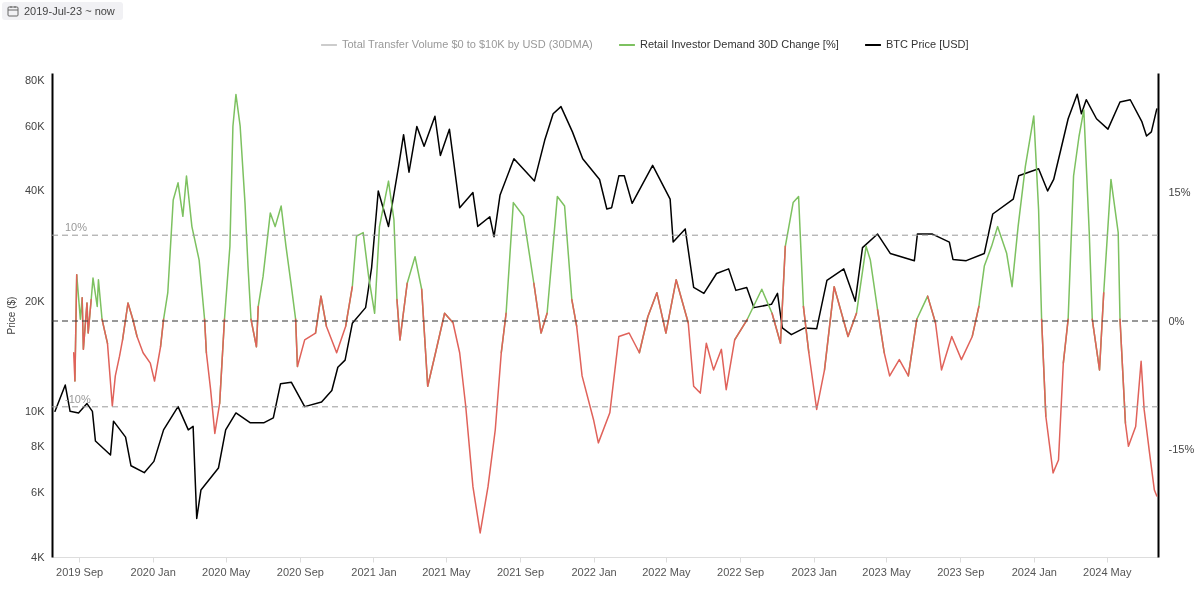  Describe the element at coordinates (35, 125) in the screenshot. I see `y-tick-label: 60K` at that location.